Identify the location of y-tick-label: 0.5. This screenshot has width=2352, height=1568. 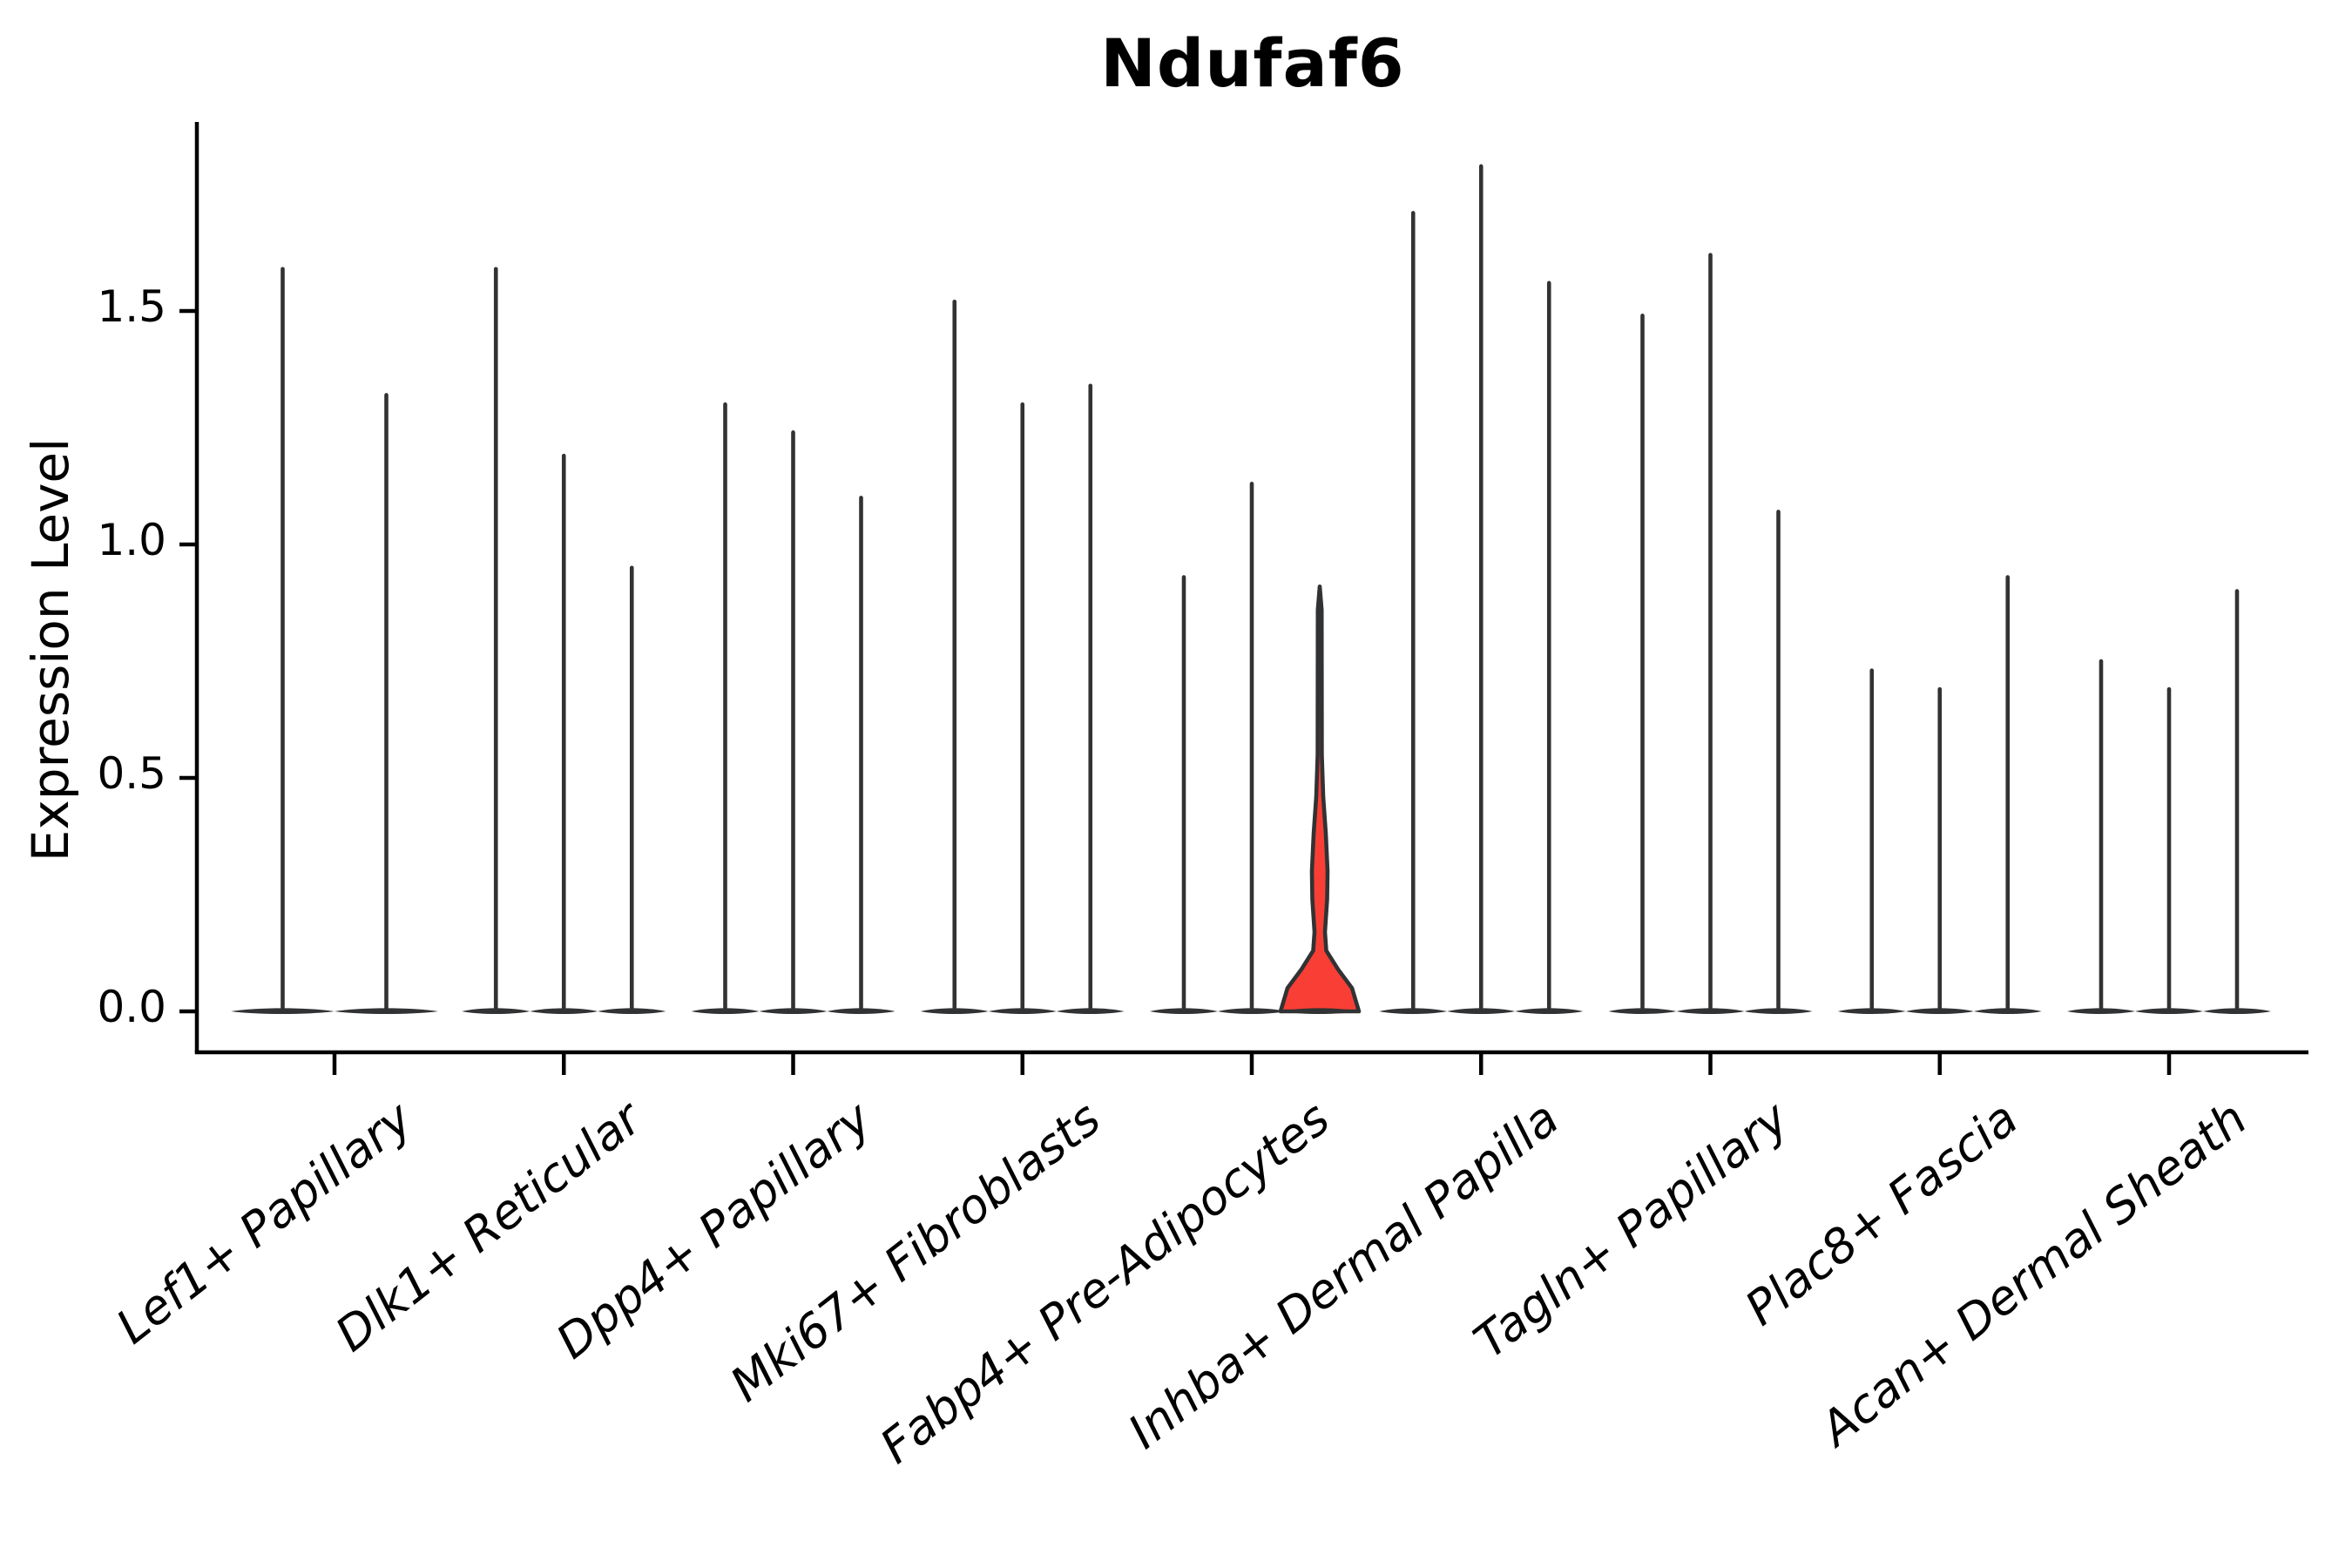
(131, 773).